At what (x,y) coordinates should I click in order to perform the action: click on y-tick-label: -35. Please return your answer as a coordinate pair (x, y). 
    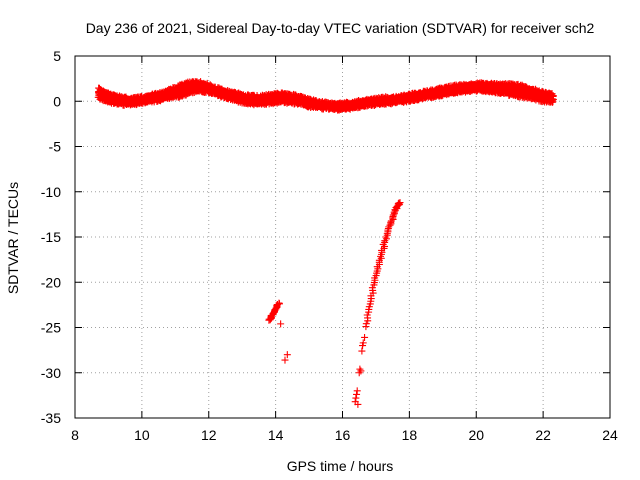
    Looking at the image, I should click on (51, 418).